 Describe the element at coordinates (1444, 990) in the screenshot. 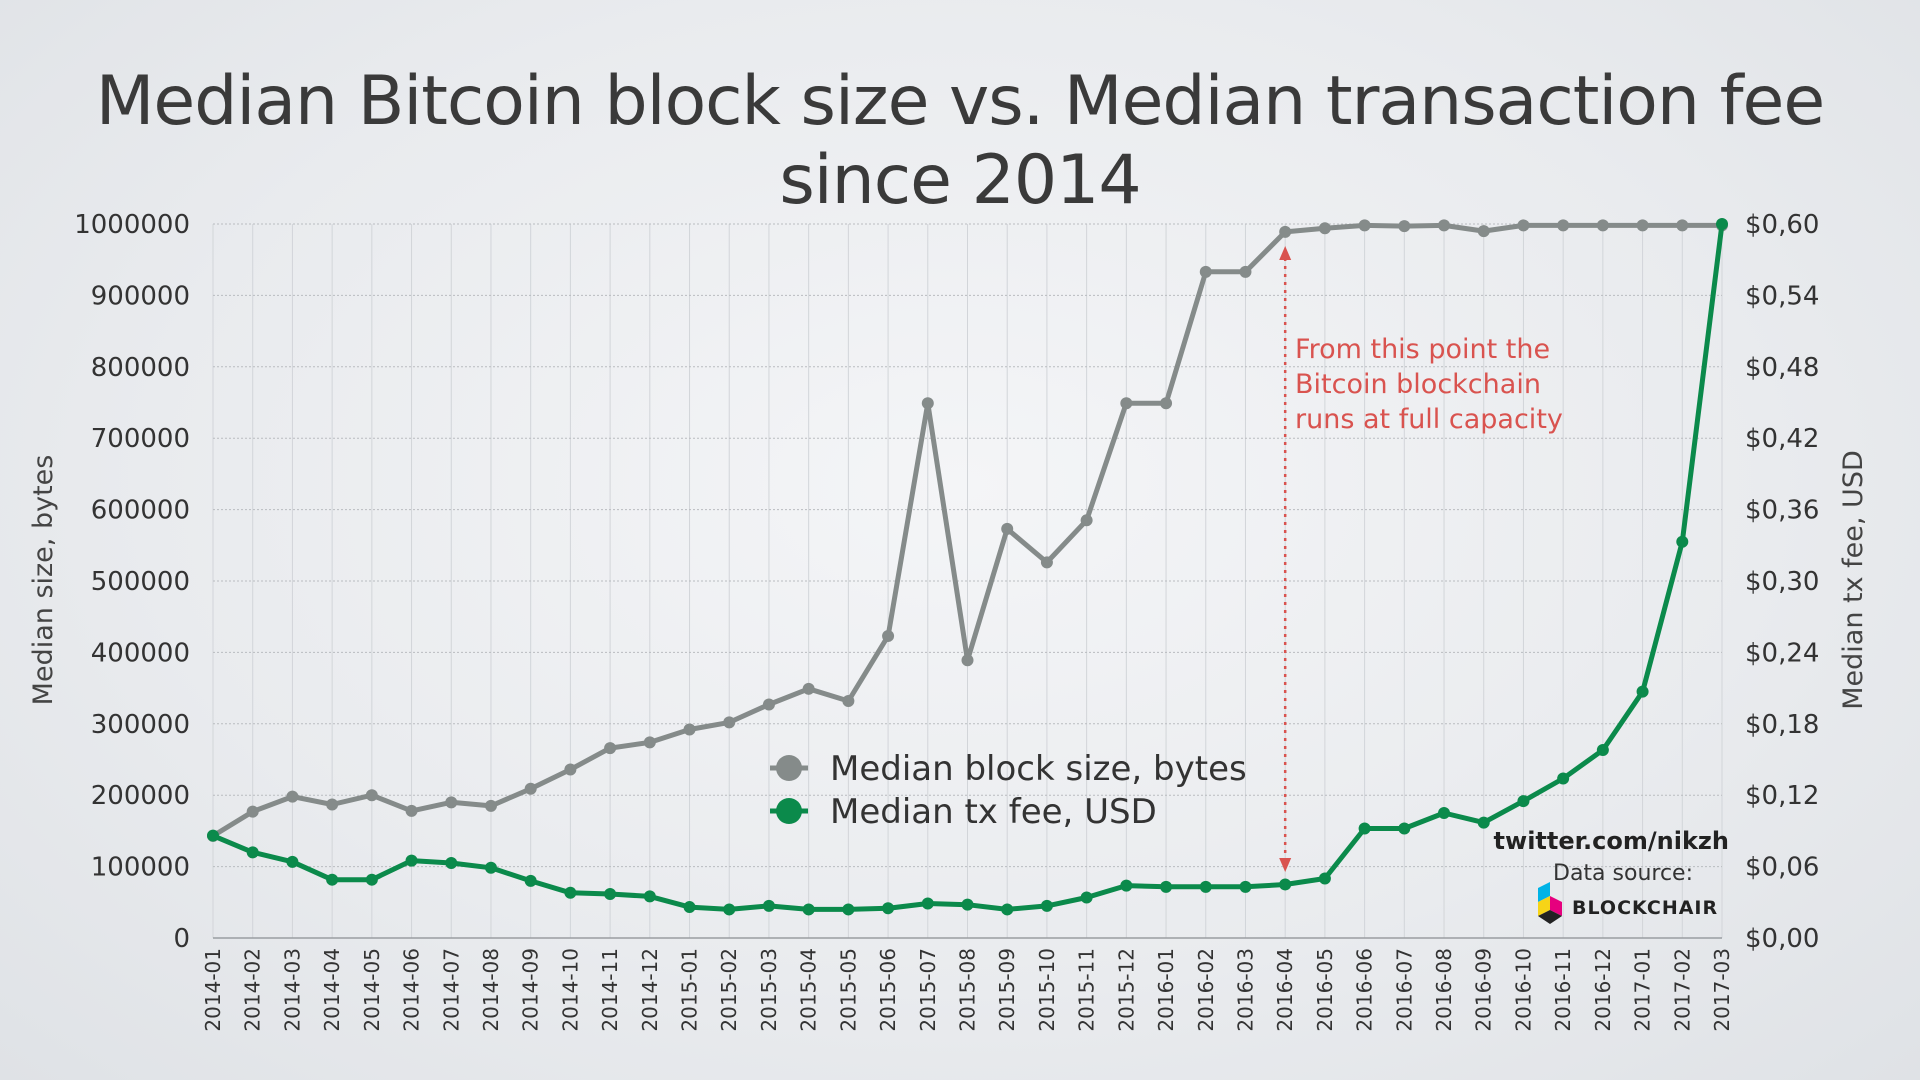

I see `x-tick: 2016-08` at that location.